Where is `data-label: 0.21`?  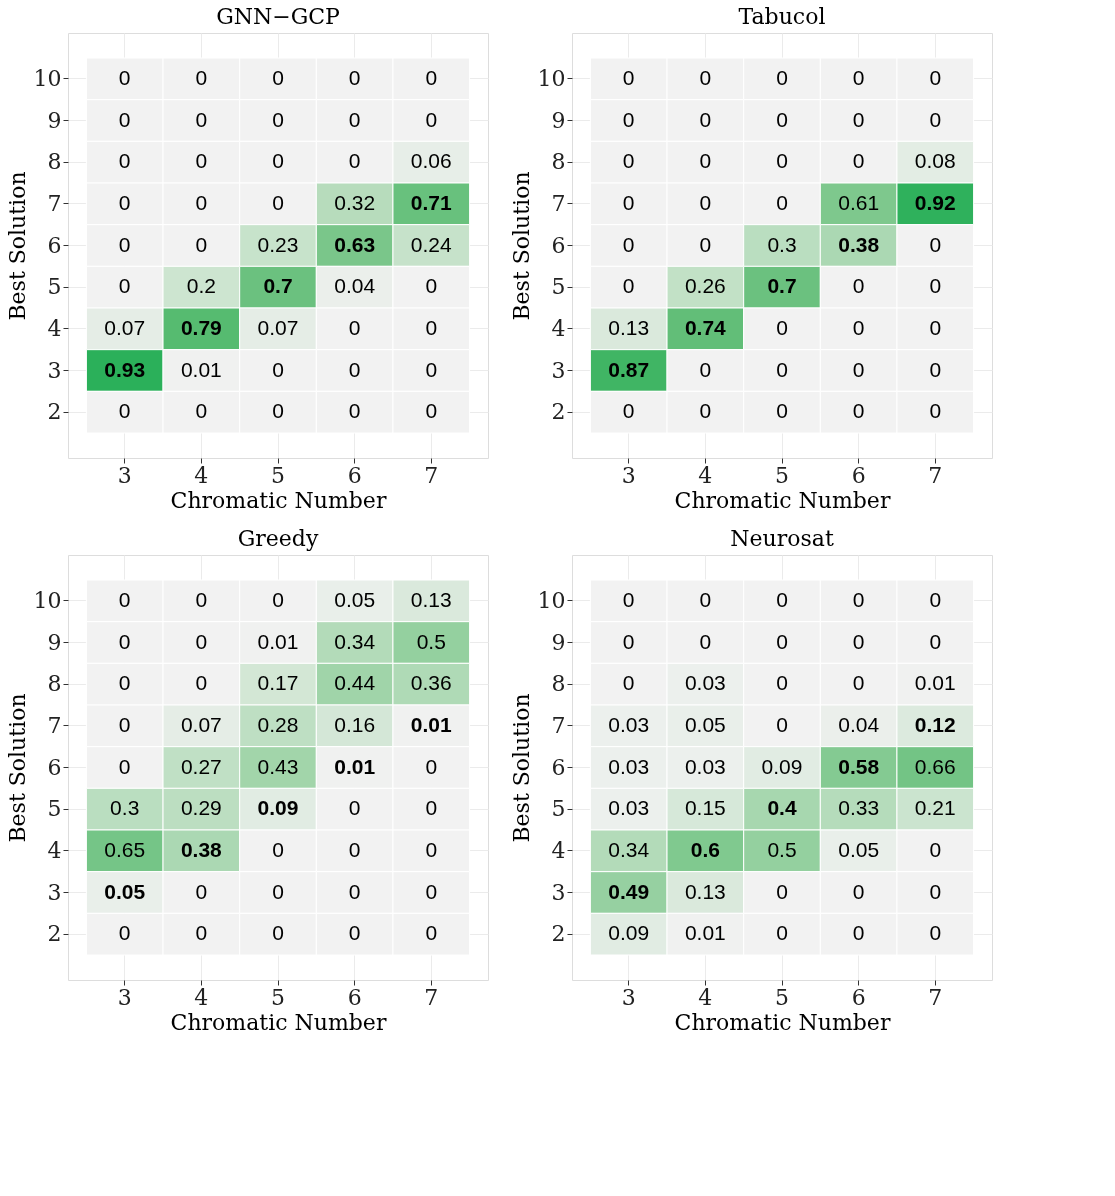
data-label: 0.21 is located at coordinates (935, 808).